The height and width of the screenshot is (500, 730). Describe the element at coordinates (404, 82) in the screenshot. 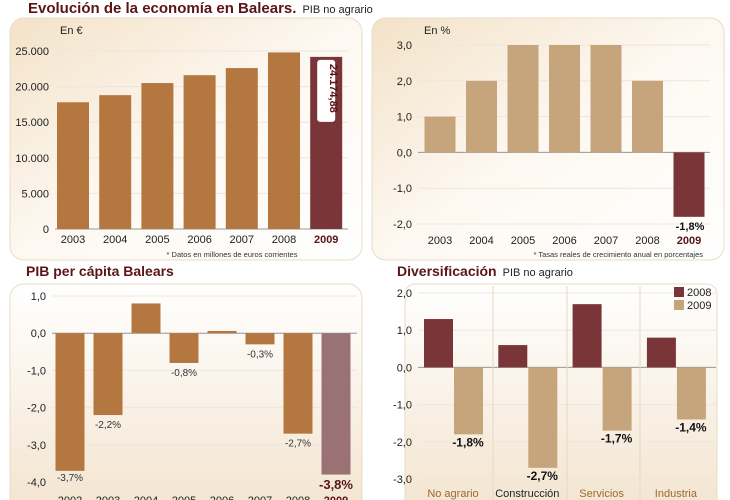

I see `y-tick-label: 2,0` at that location.